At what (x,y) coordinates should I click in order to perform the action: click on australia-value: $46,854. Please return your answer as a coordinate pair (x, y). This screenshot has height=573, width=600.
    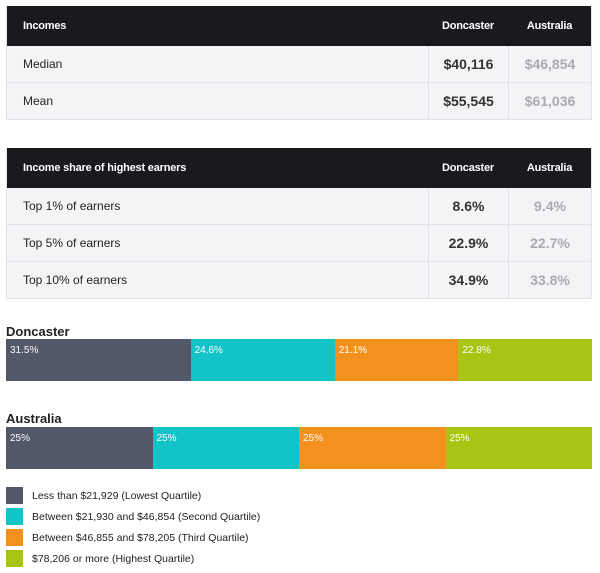
    Looking at the image, I should click on (549, 64).